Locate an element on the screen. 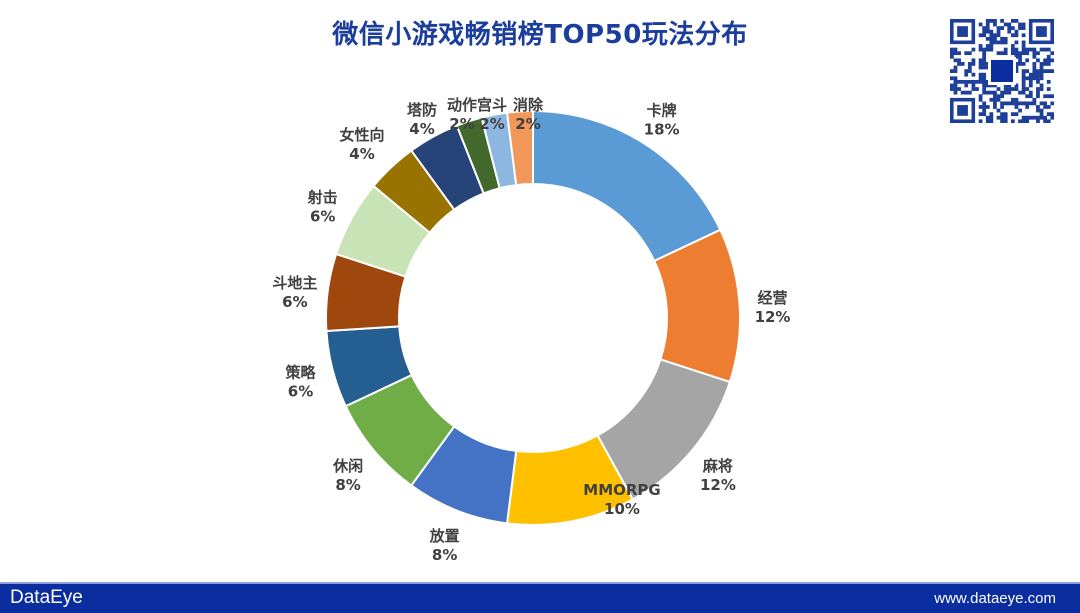 The height and width of the screenshot is (613, 1080). value-label: 18% is located at coordinates (662, 129).